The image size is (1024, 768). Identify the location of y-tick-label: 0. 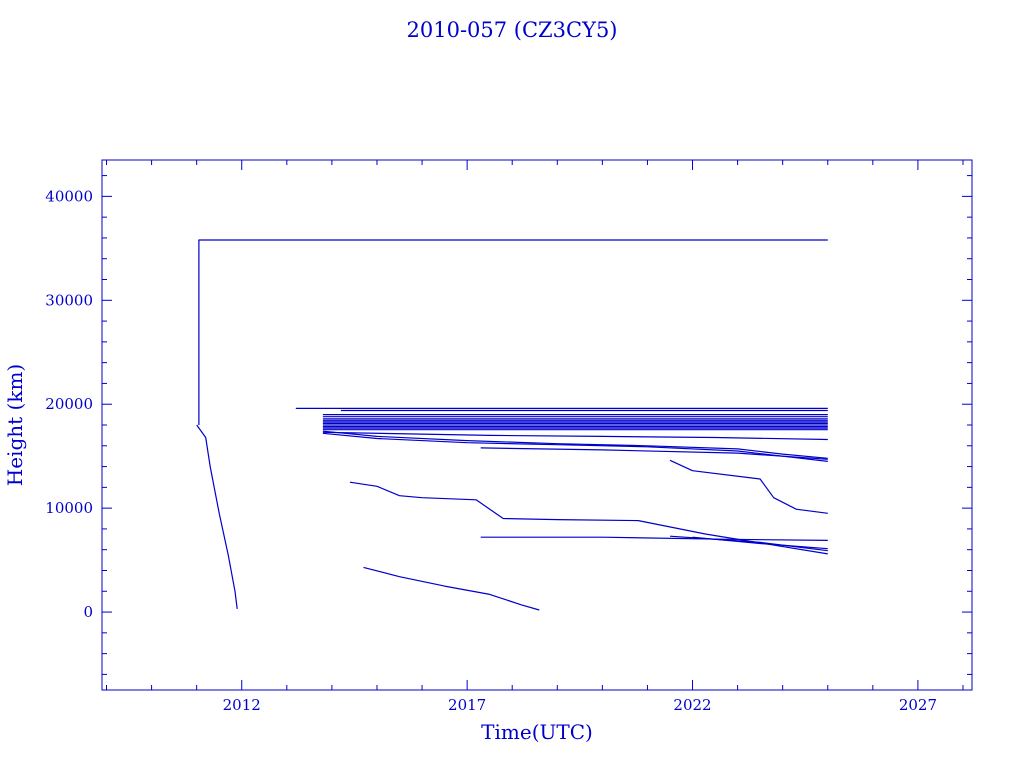
(88, 612).